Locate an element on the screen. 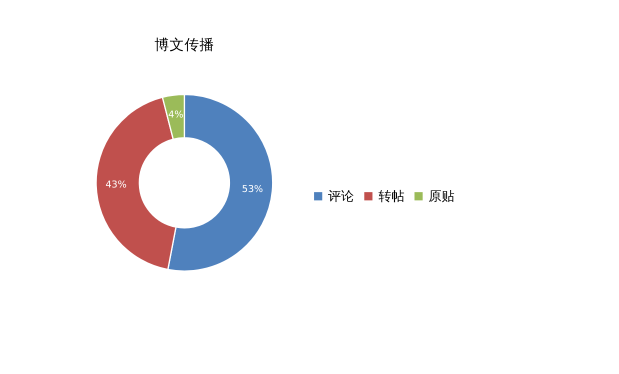  legend-label: 评论 is located at coordinates (341, 197).